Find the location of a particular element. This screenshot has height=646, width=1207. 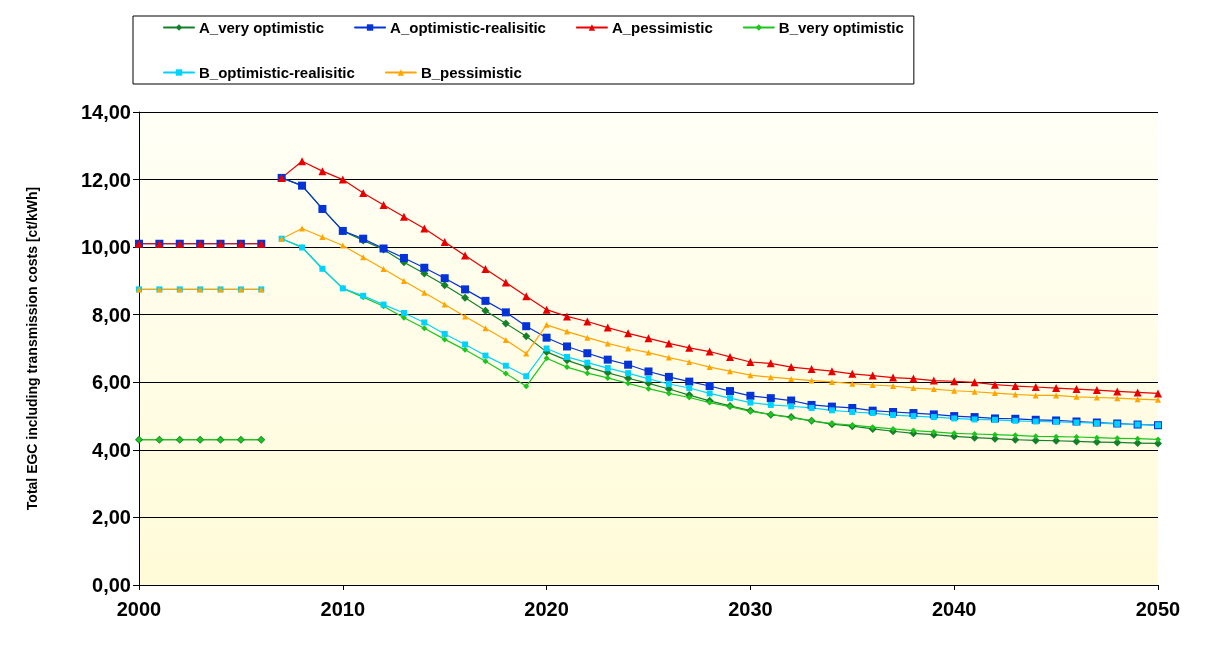

legend-label: B_very optimistic is located at coordinates (841, 27).